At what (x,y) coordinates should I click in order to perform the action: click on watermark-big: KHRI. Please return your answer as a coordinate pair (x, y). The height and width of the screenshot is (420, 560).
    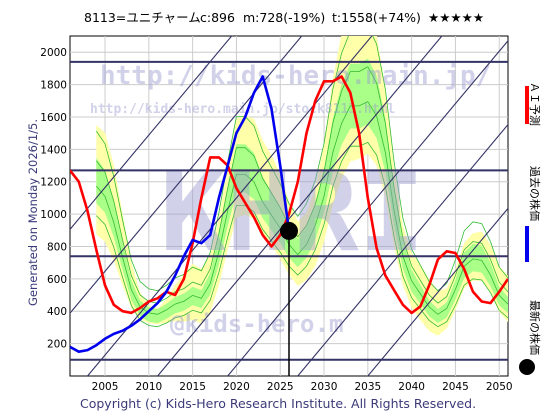
    Looking at the image, I should click on (292, 212).